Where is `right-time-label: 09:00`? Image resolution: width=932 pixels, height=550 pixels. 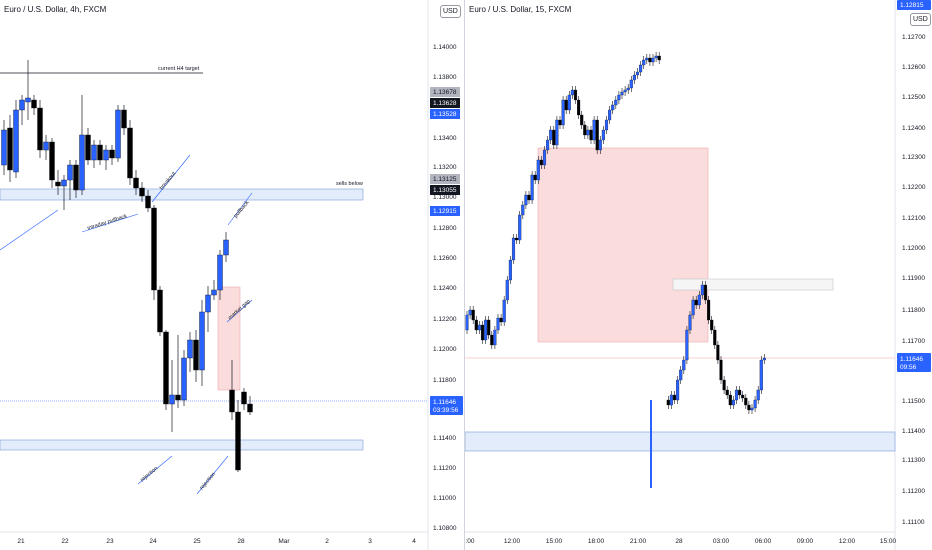
right-time-label: 09:00 is located at coordinates (805, 541).